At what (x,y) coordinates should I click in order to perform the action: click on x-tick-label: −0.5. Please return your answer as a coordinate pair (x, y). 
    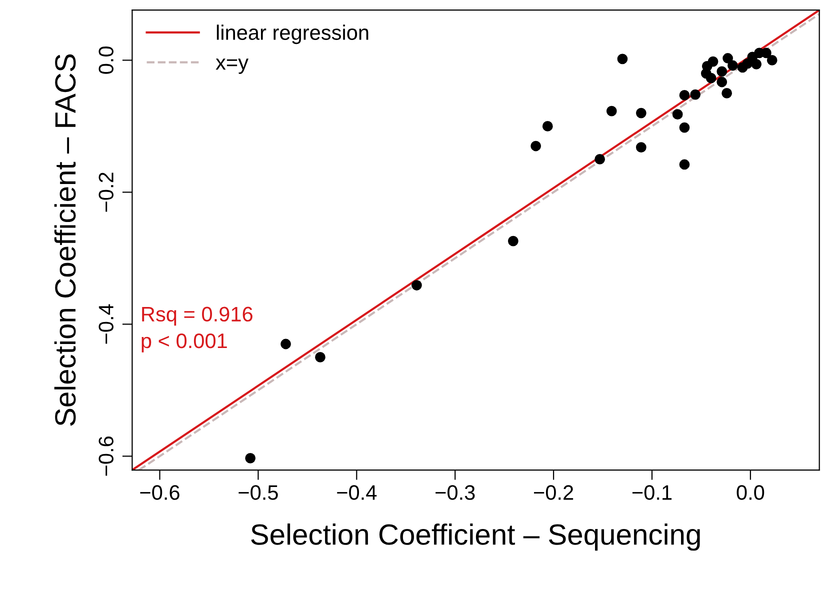
    Looking at the image, I should click on (258, 492).